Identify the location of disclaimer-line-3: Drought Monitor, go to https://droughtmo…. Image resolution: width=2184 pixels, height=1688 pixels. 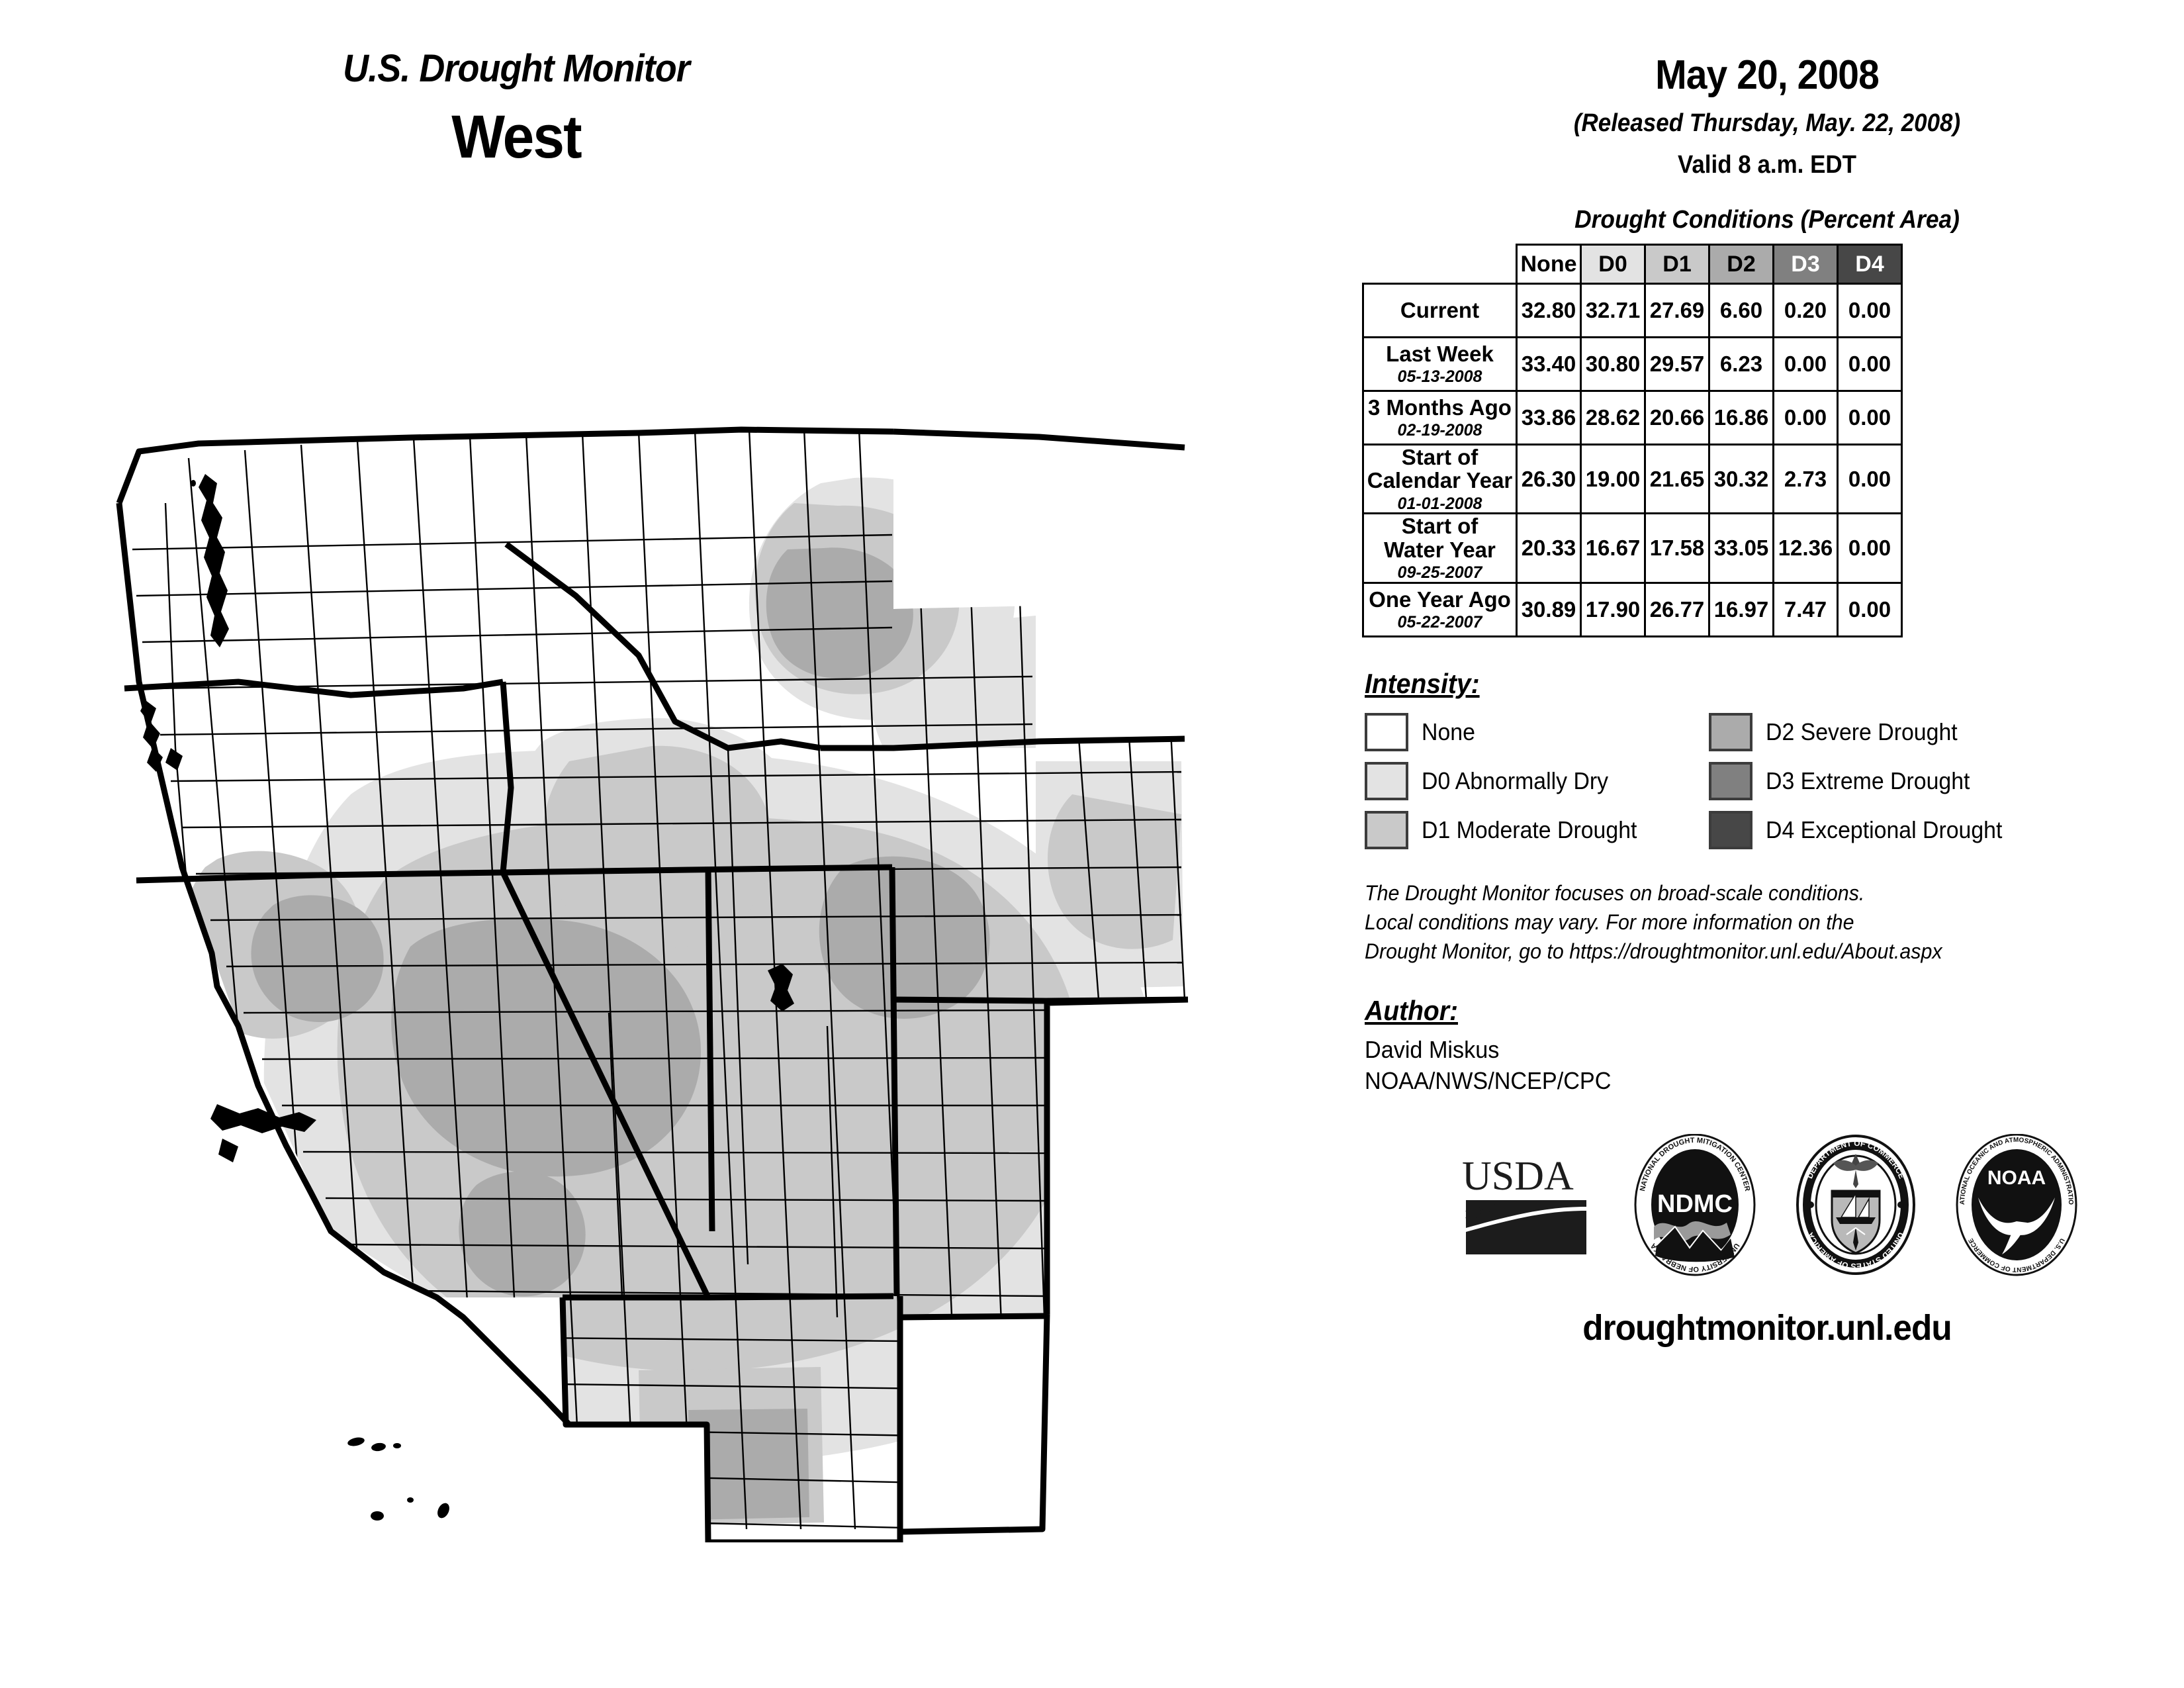
(1653, 951).